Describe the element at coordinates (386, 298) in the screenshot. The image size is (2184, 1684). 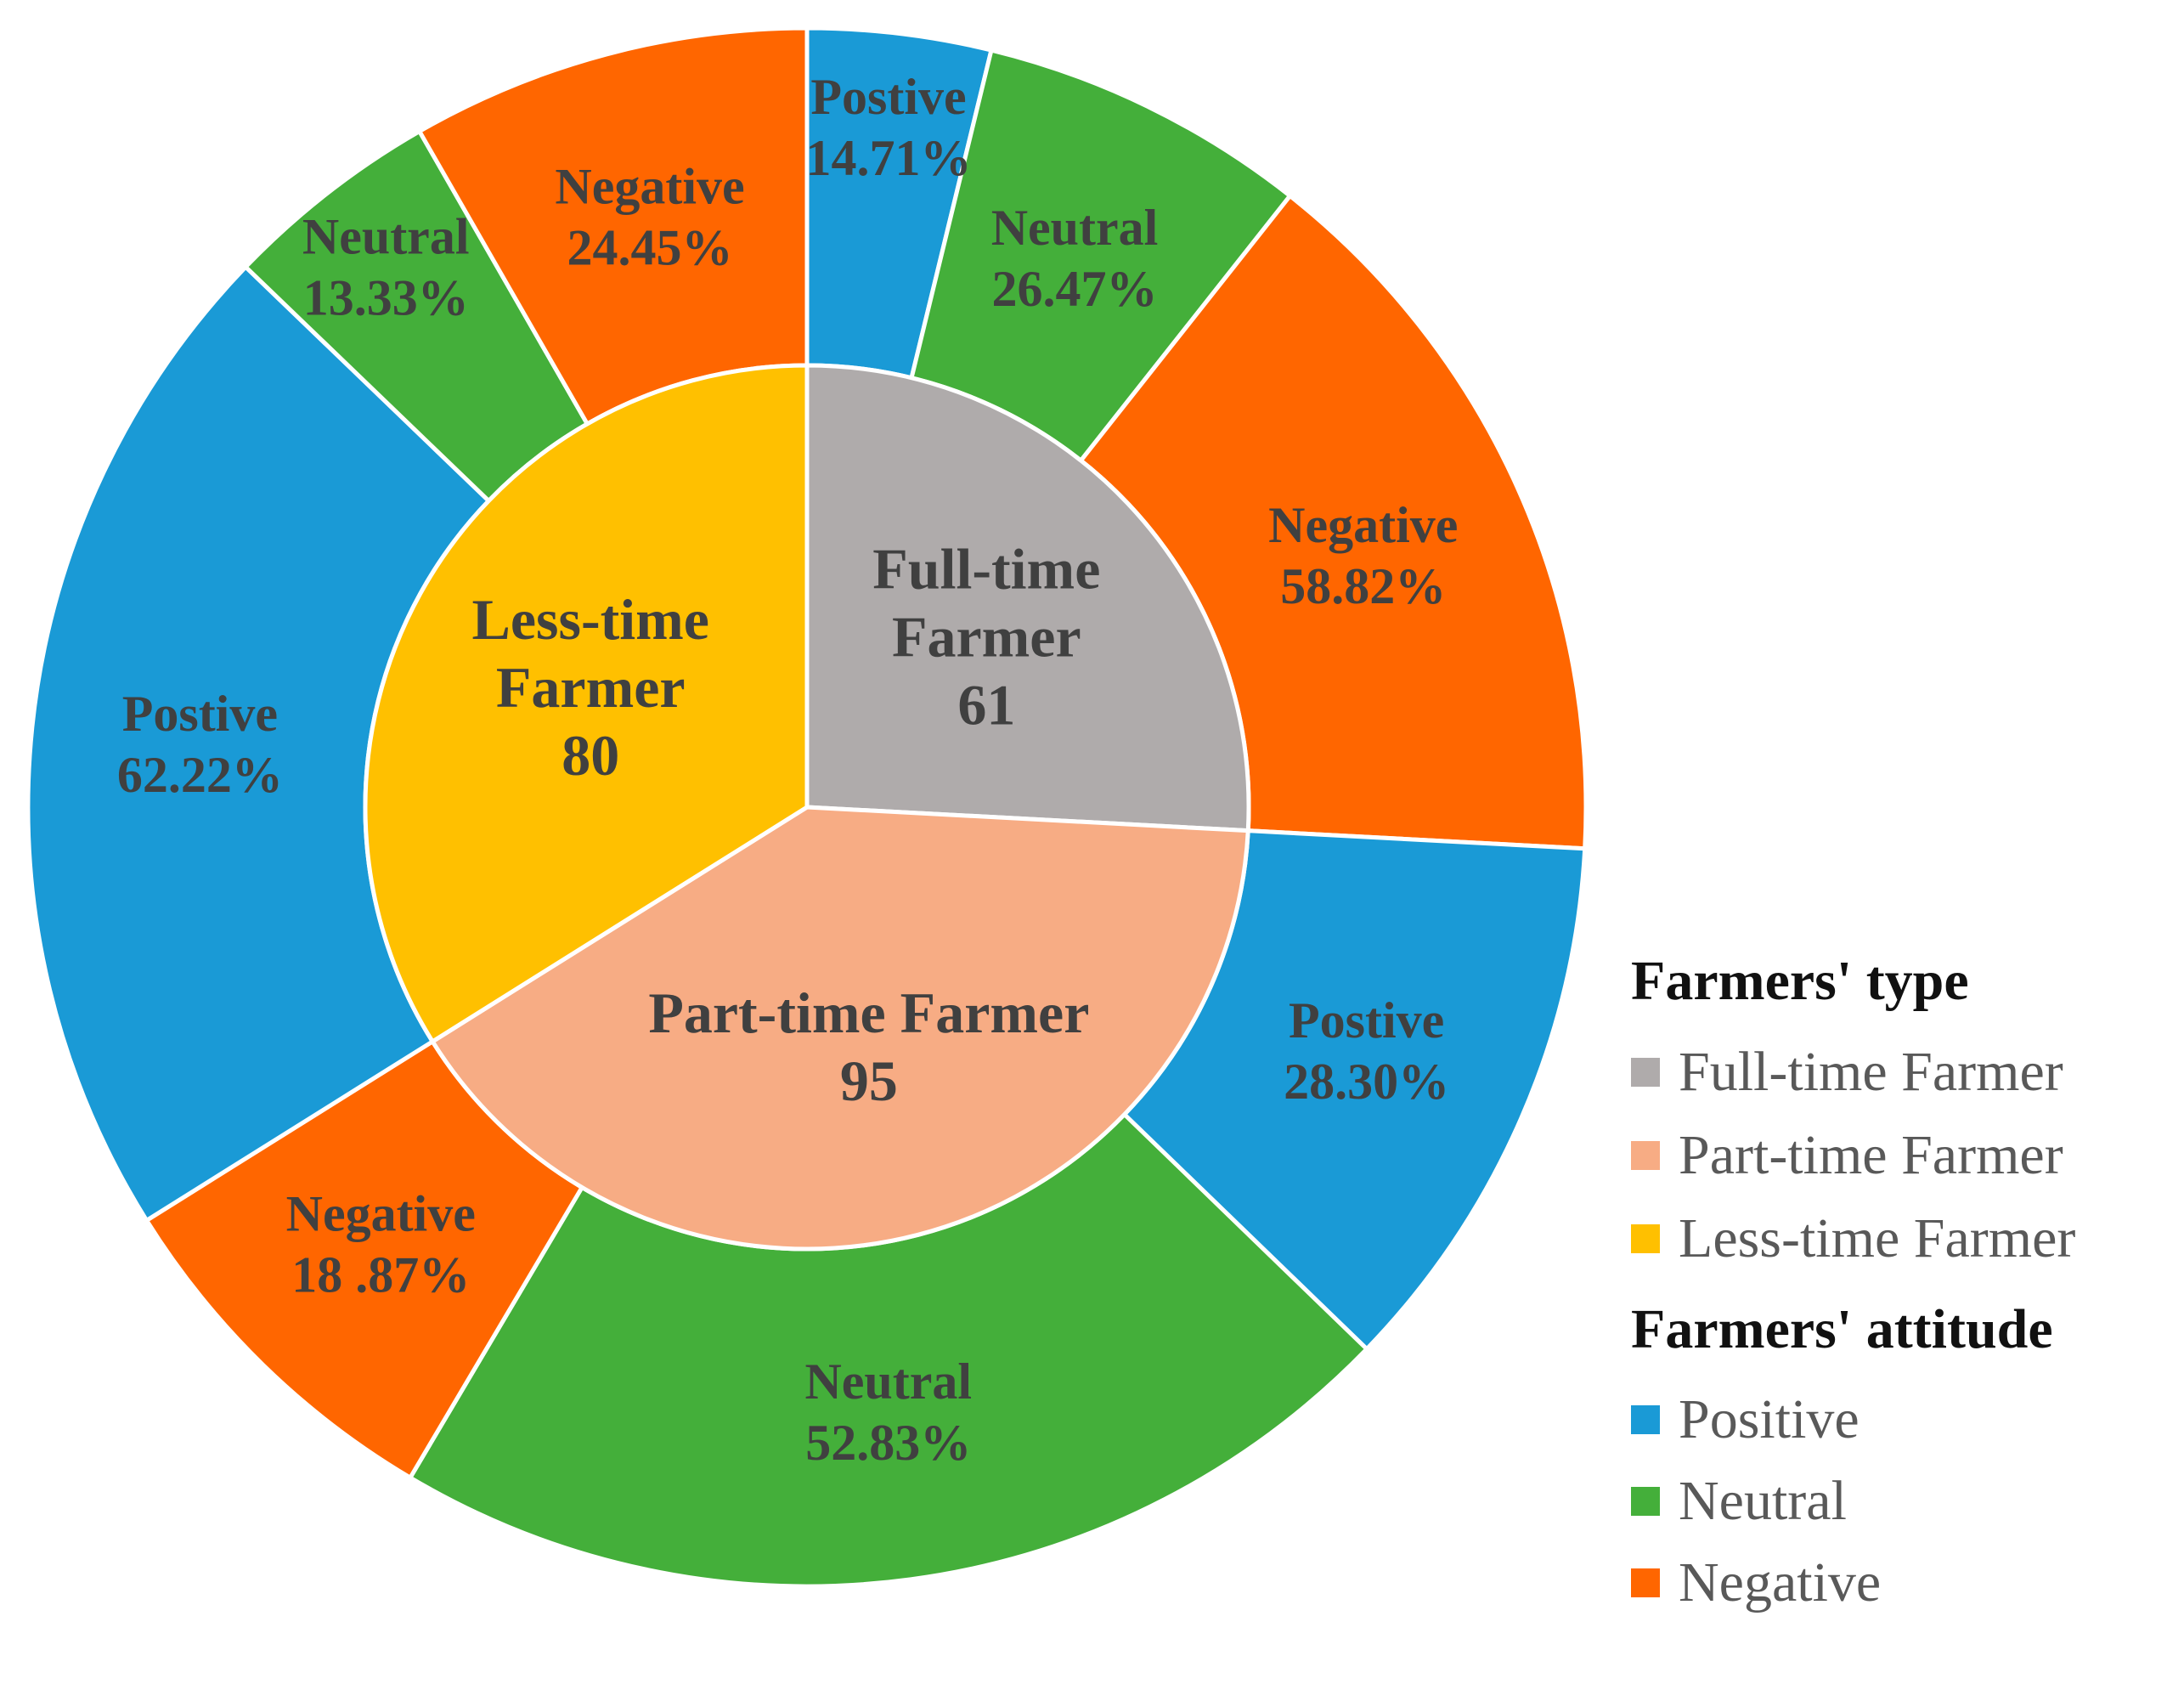
I see `outer-label-less-time-farmer-neutral-line-2: 13.33%` at that location.